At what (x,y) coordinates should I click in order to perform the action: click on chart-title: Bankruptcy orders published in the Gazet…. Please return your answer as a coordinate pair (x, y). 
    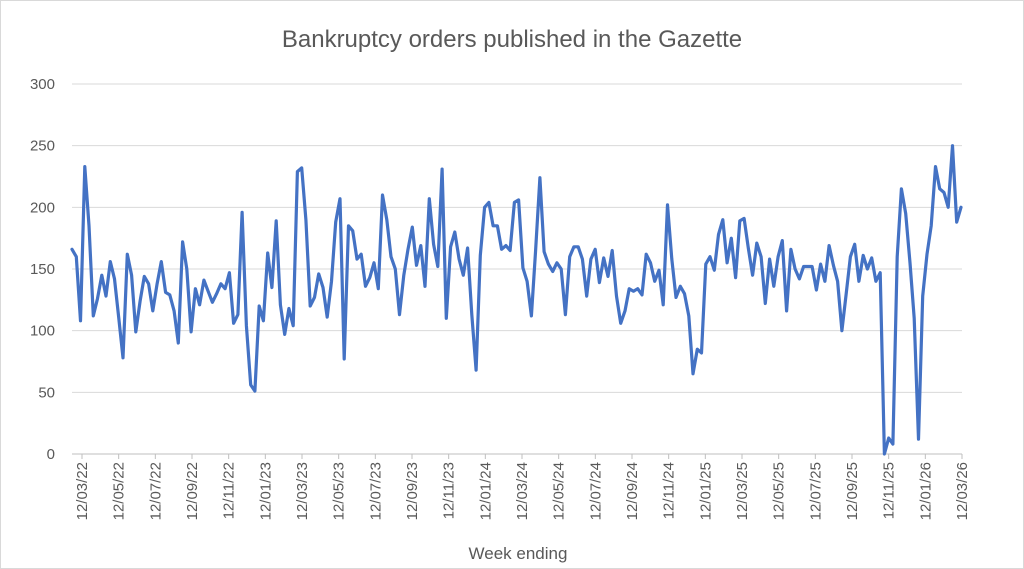
    Looking at the image, I should click on (512, 39).